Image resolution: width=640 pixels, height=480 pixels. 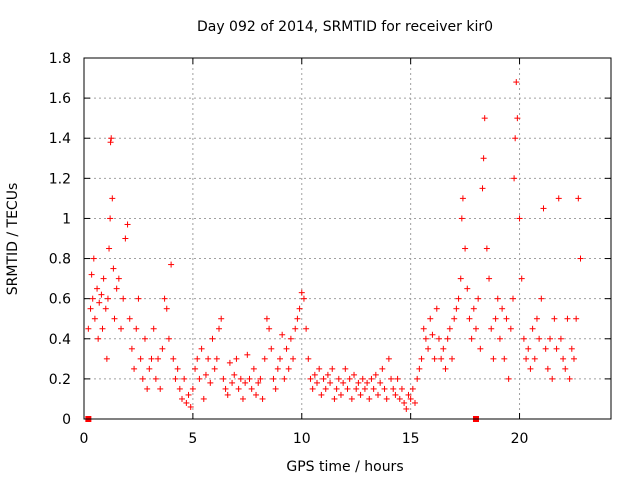 What do you see at coordinates (411, 439) in the screenshot?
I see `x-tick-label: 15` at bounding box center [411, 439].